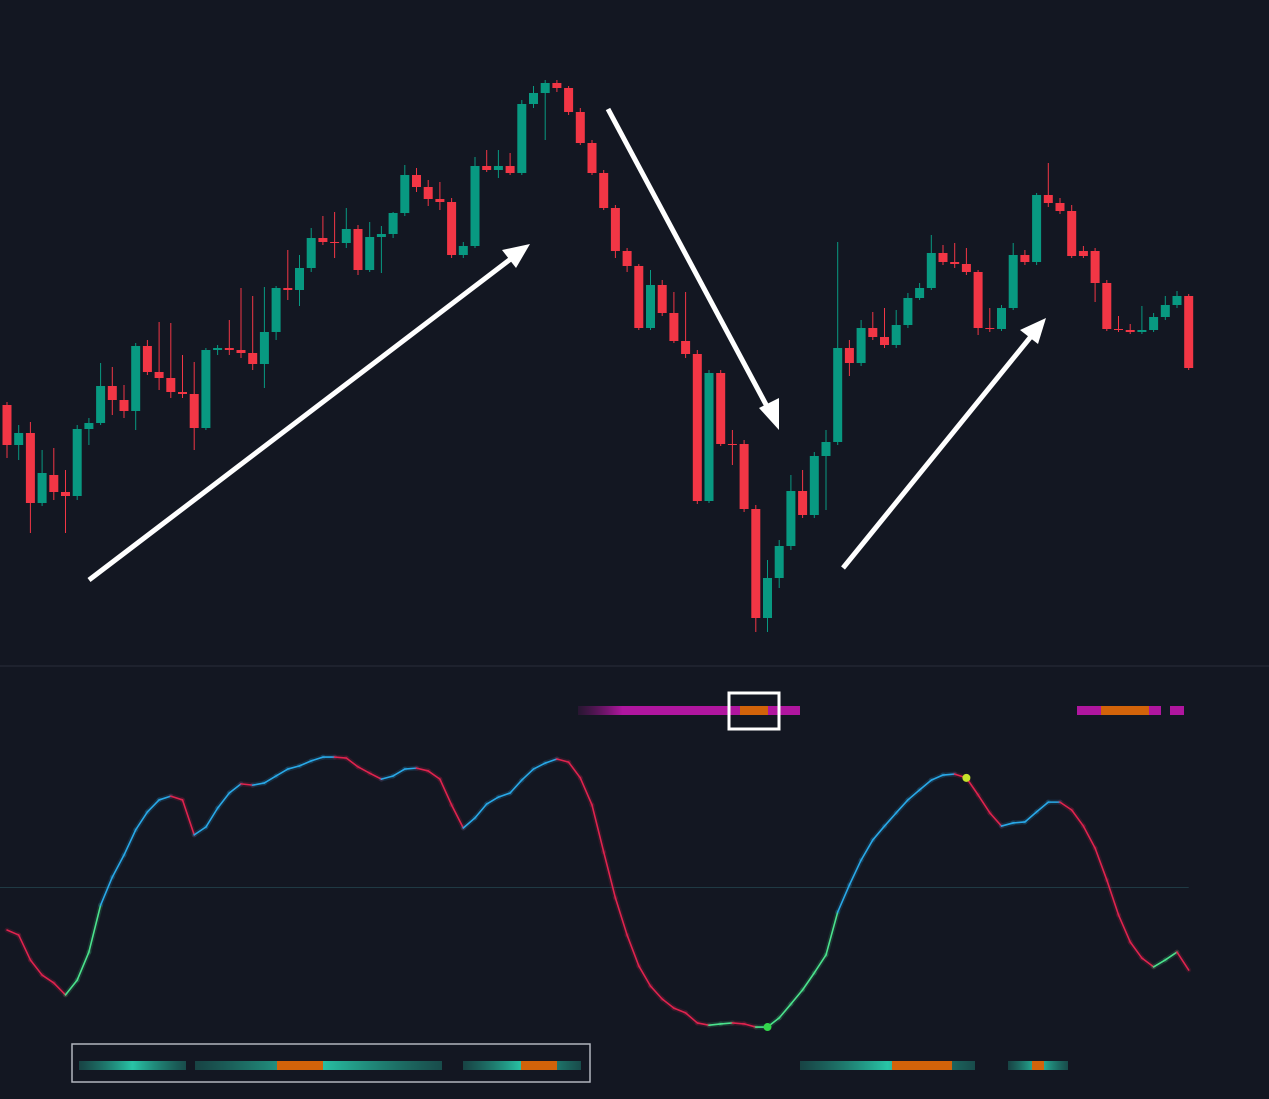  What do you see at coordinates (300, 419) in the screenshot?
I see `arrow-up` at bounding box center [300, 419].